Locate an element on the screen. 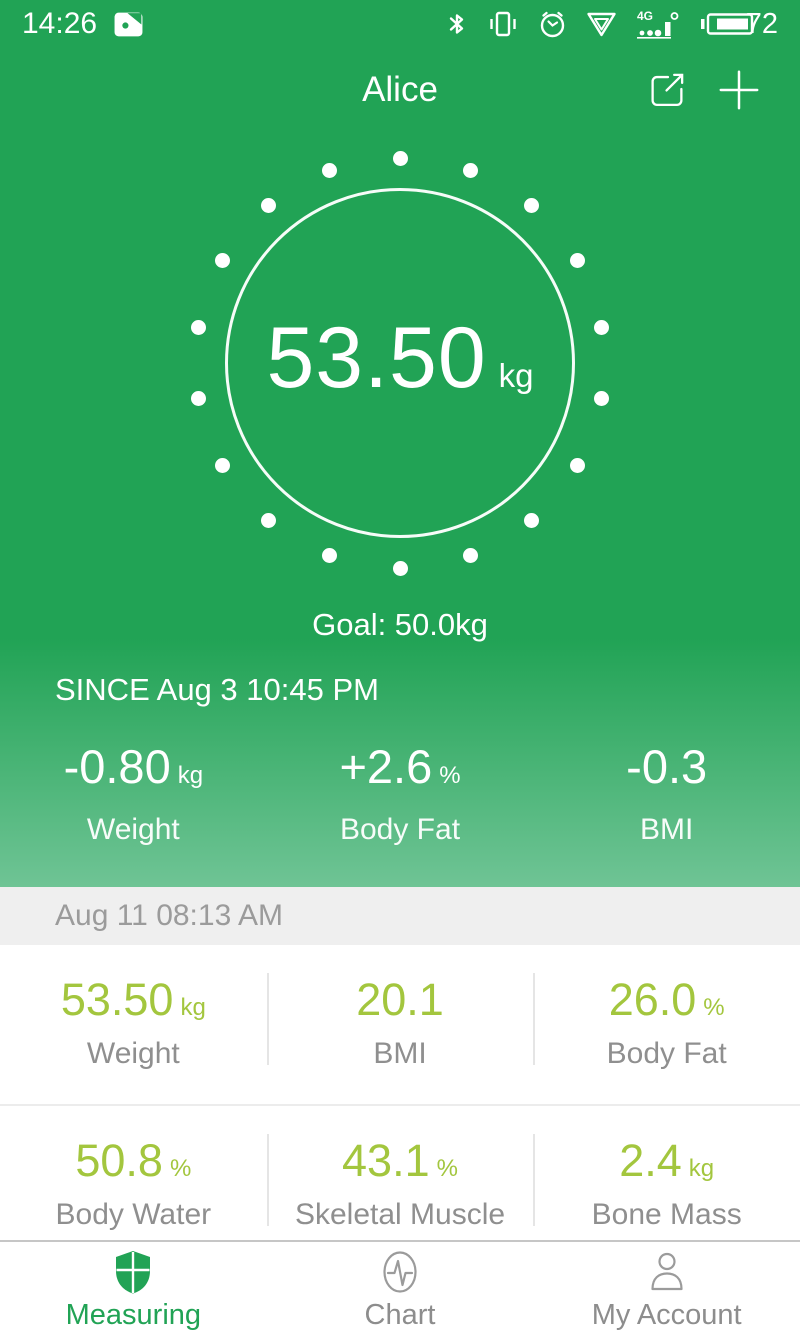  vibrate-icon is located at coordinates (503, 24).